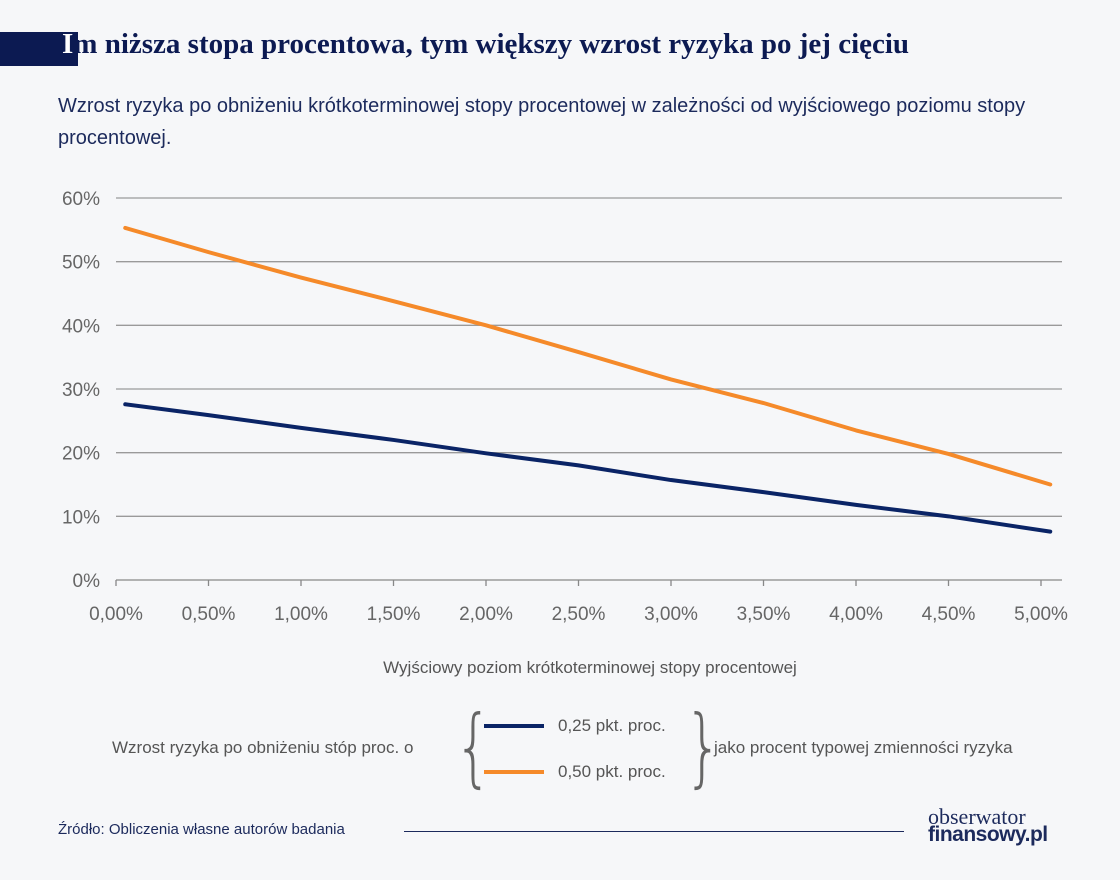 Image resolution: width=1120 pixels, height=880 pixels. I want to click on x-tick-label: 4,50%, so click(949, 614).